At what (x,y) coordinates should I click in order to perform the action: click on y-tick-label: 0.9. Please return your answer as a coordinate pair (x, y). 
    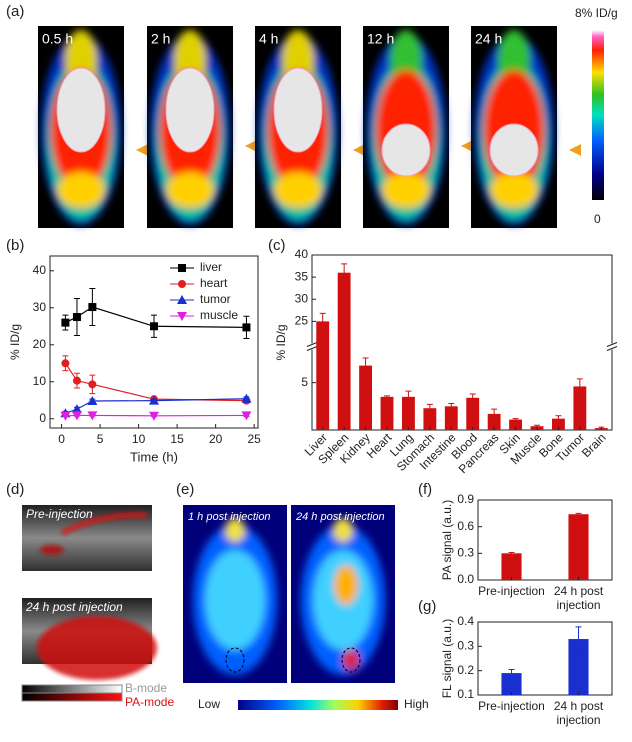
    Looking at the image, I should click on (465, 499).